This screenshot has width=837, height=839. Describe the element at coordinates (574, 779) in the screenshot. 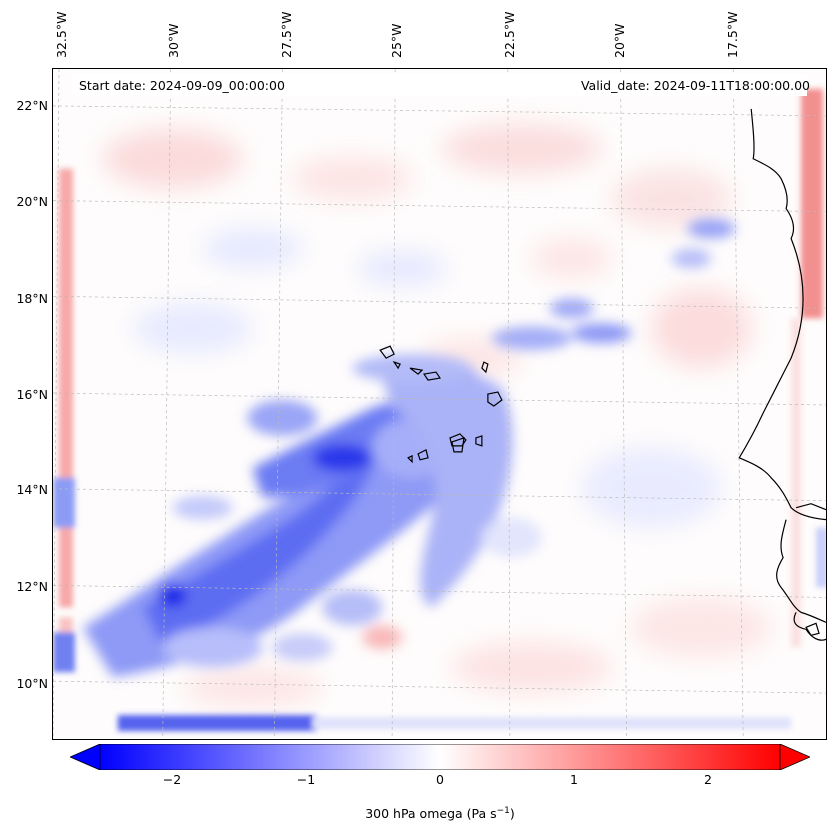

I see `colorbar-tick: 1` at that location.